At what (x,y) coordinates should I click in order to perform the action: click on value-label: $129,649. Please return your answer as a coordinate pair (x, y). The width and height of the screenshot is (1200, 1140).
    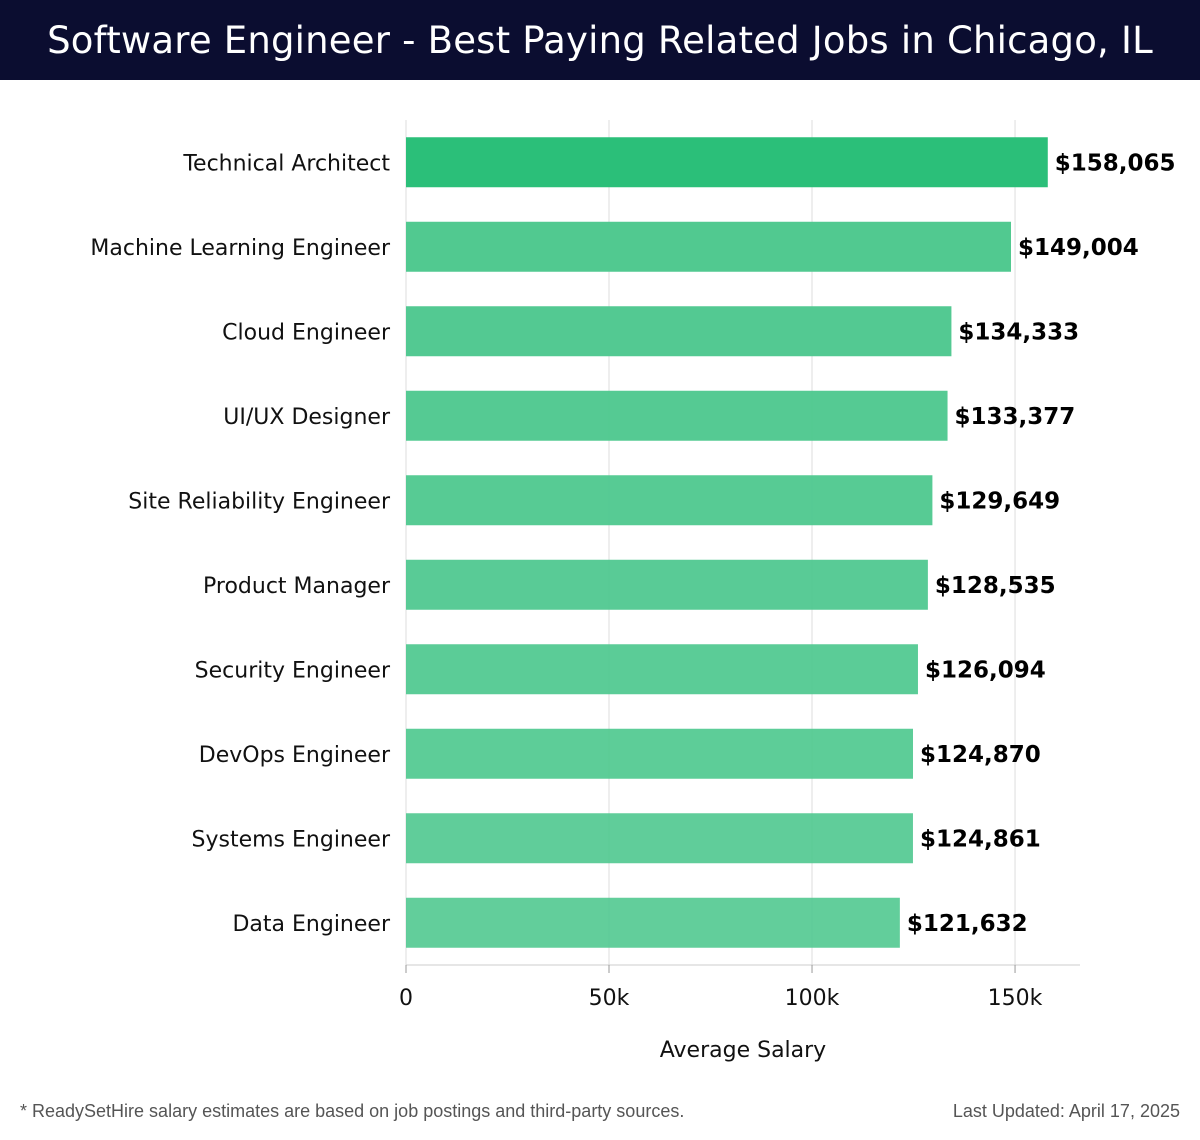
    Looking at the image, I should click on (999, 501).